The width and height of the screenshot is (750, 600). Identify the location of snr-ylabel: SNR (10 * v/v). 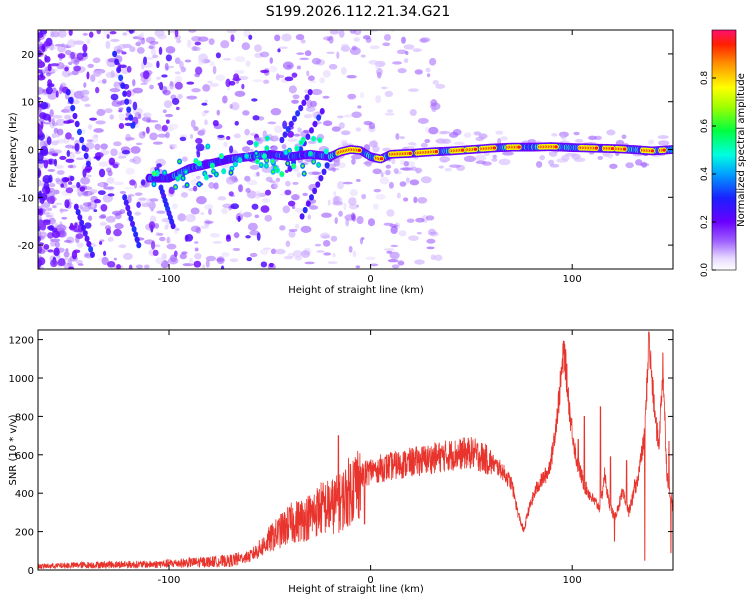
(13, 449).